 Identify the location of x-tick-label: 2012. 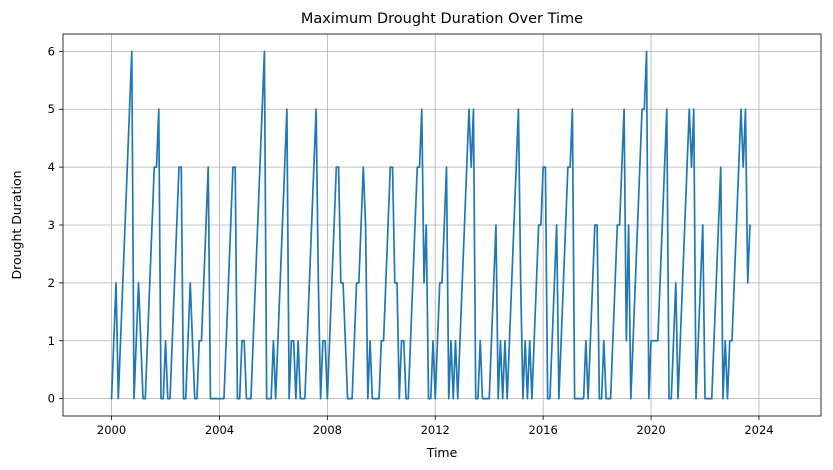
(435, 430).